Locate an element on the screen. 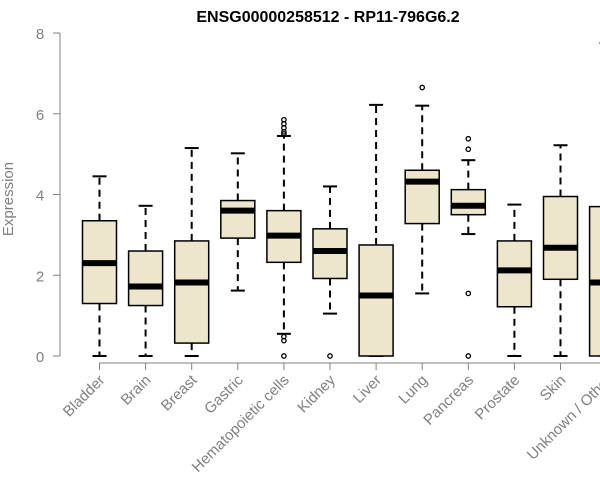 The height and width of the screenshot is (500, 600). x-tick-label: Liver is located at coordinates (367, 389).